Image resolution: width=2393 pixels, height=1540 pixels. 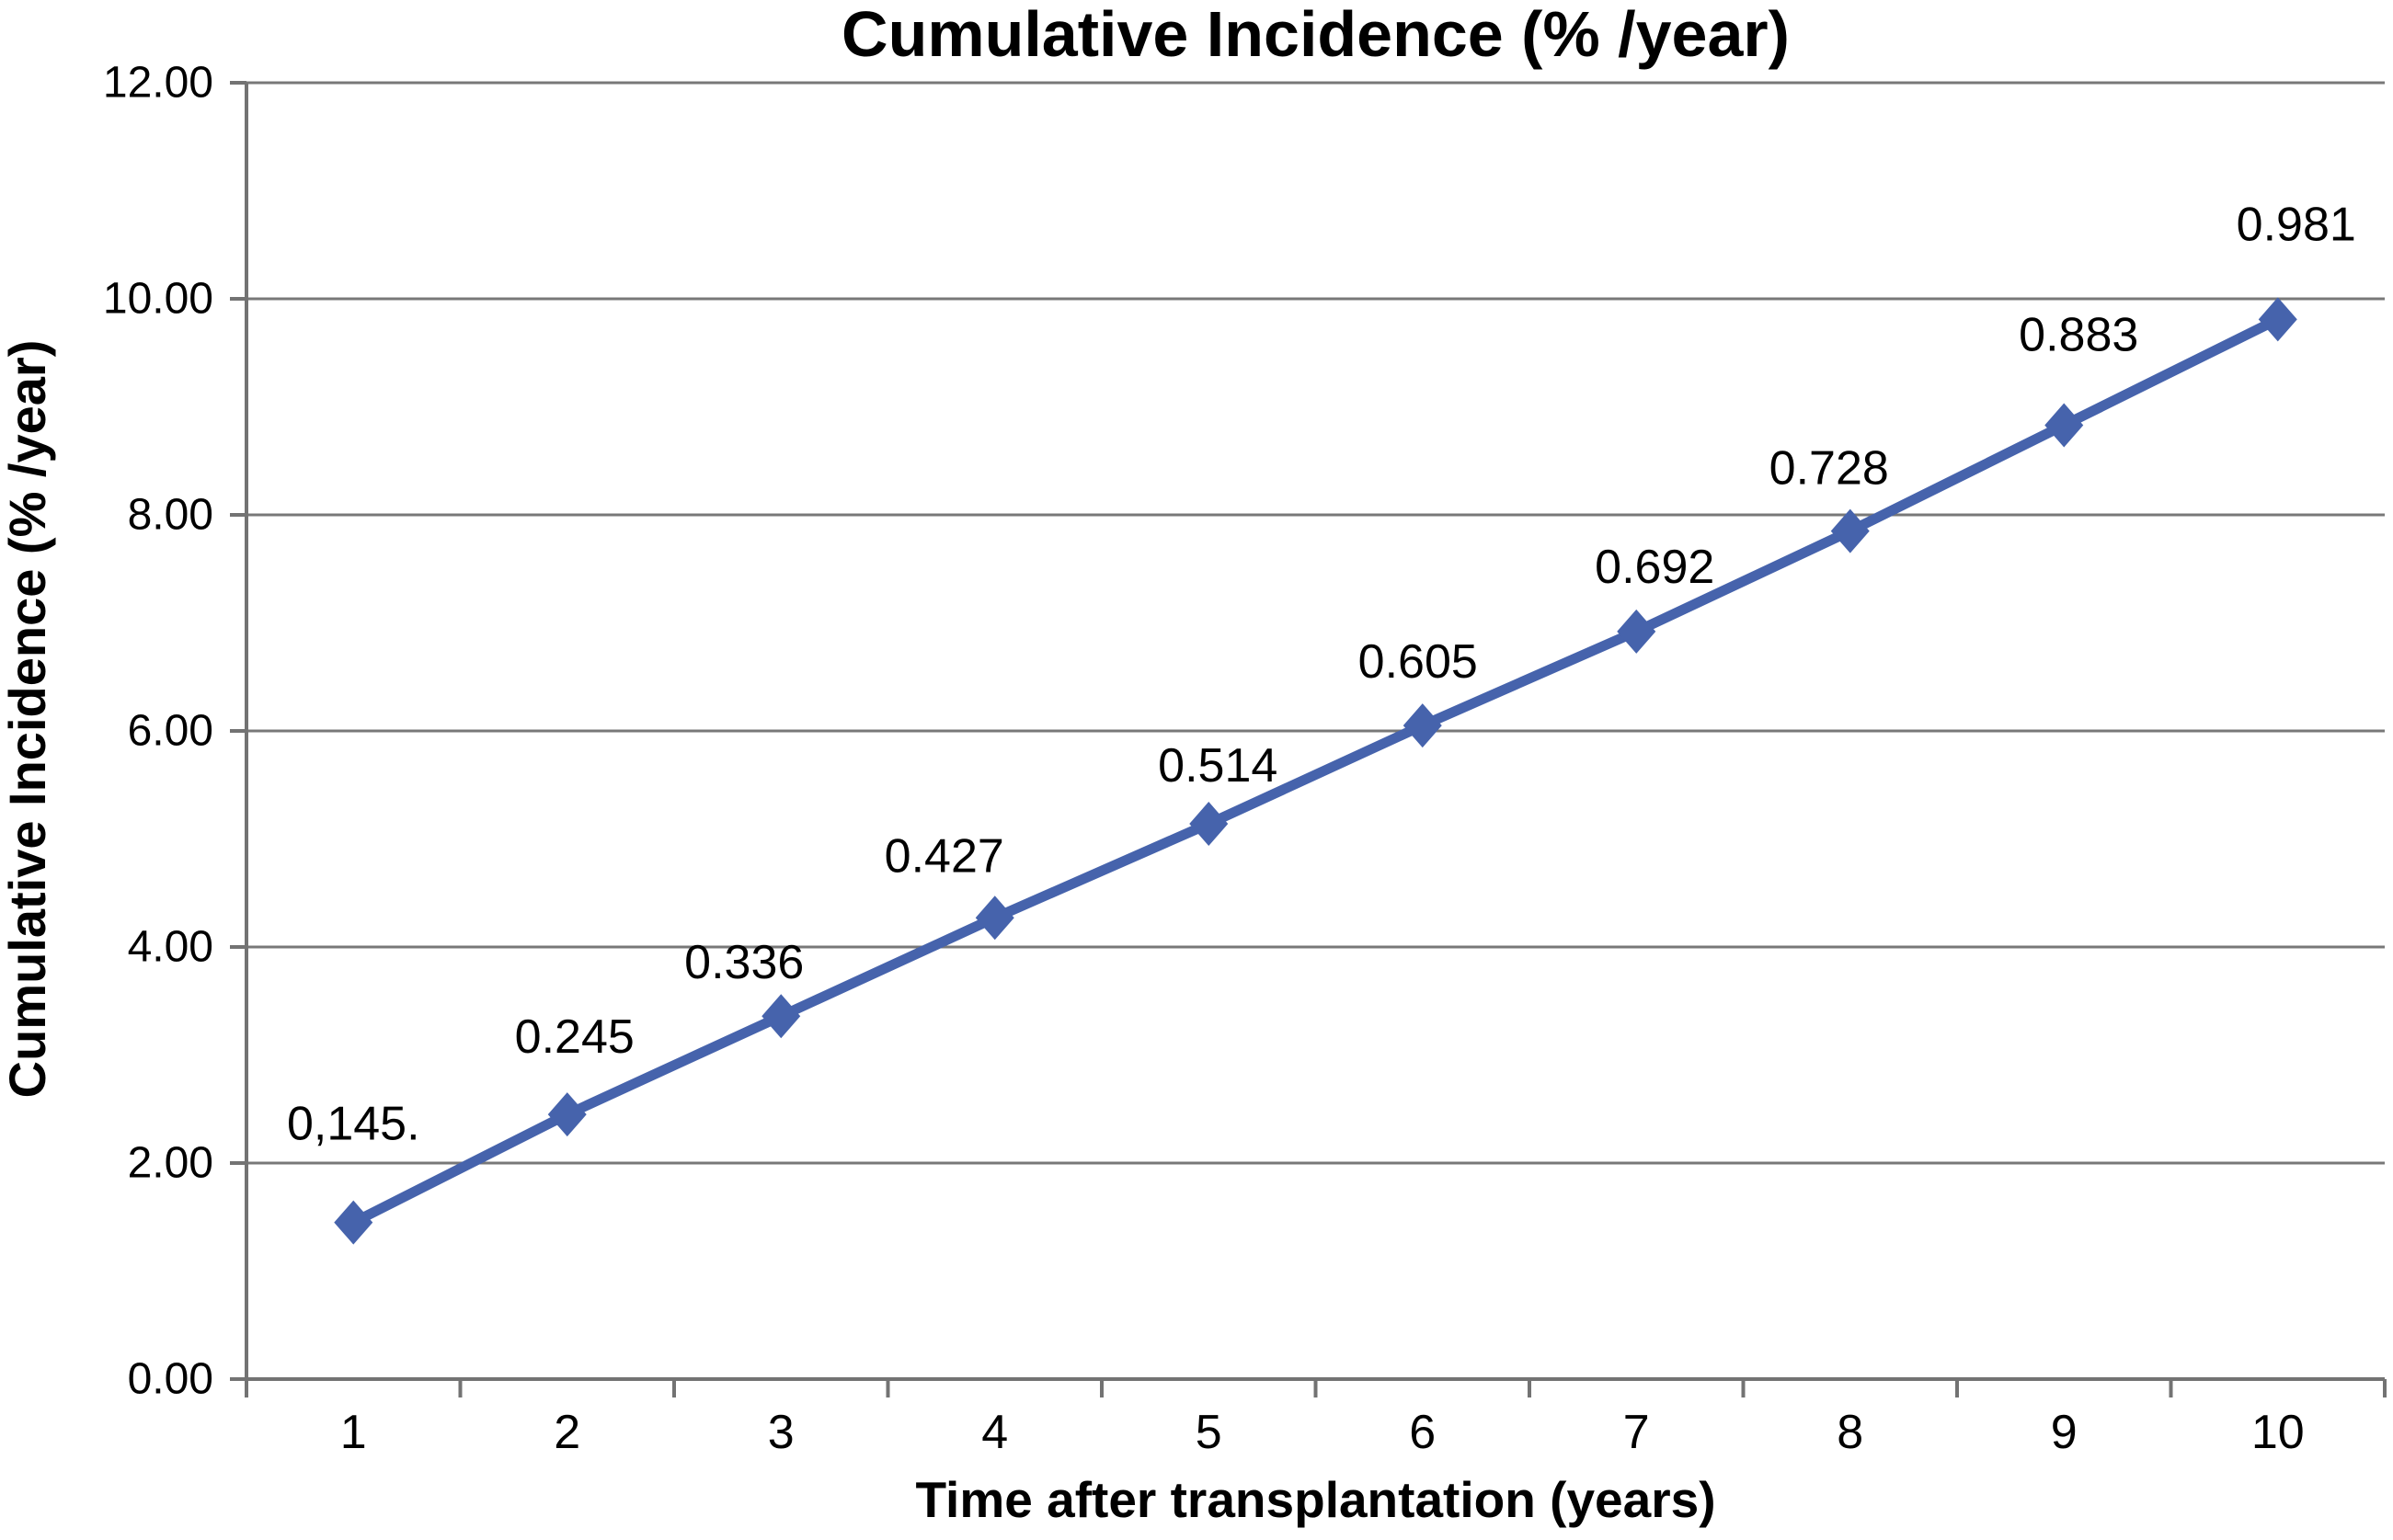 What do you see at coordinates (575, 1037) in the screenshot?
I see `data-point-label: 0.245` at bounding box center [575, 1037].